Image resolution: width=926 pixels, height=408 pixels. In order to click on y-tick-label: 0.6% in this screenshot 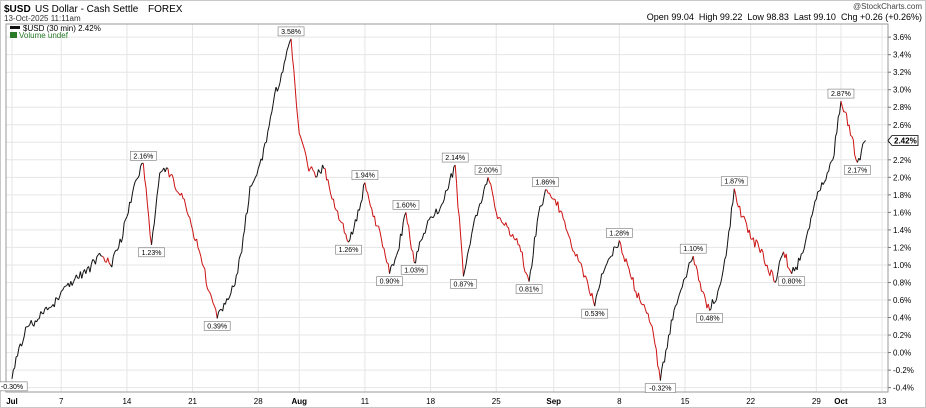, I will do `click(902, 300)`.